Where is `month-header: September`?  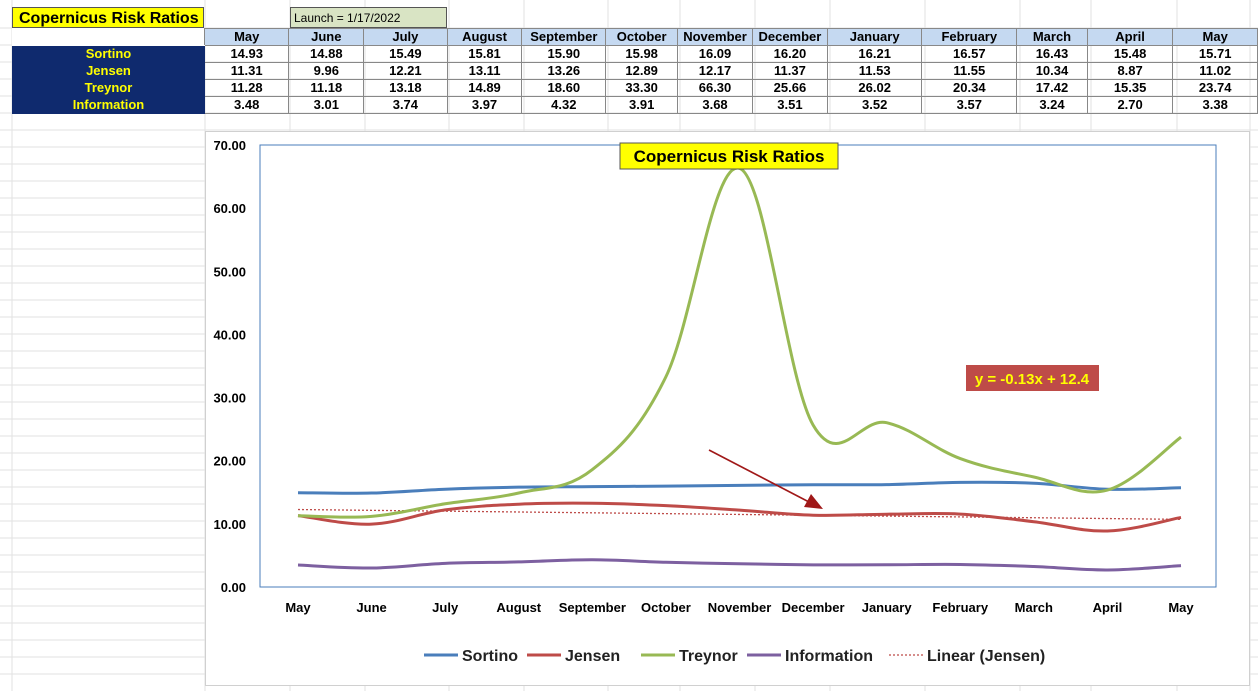
month-header: September is located at coordinates (564, 37).